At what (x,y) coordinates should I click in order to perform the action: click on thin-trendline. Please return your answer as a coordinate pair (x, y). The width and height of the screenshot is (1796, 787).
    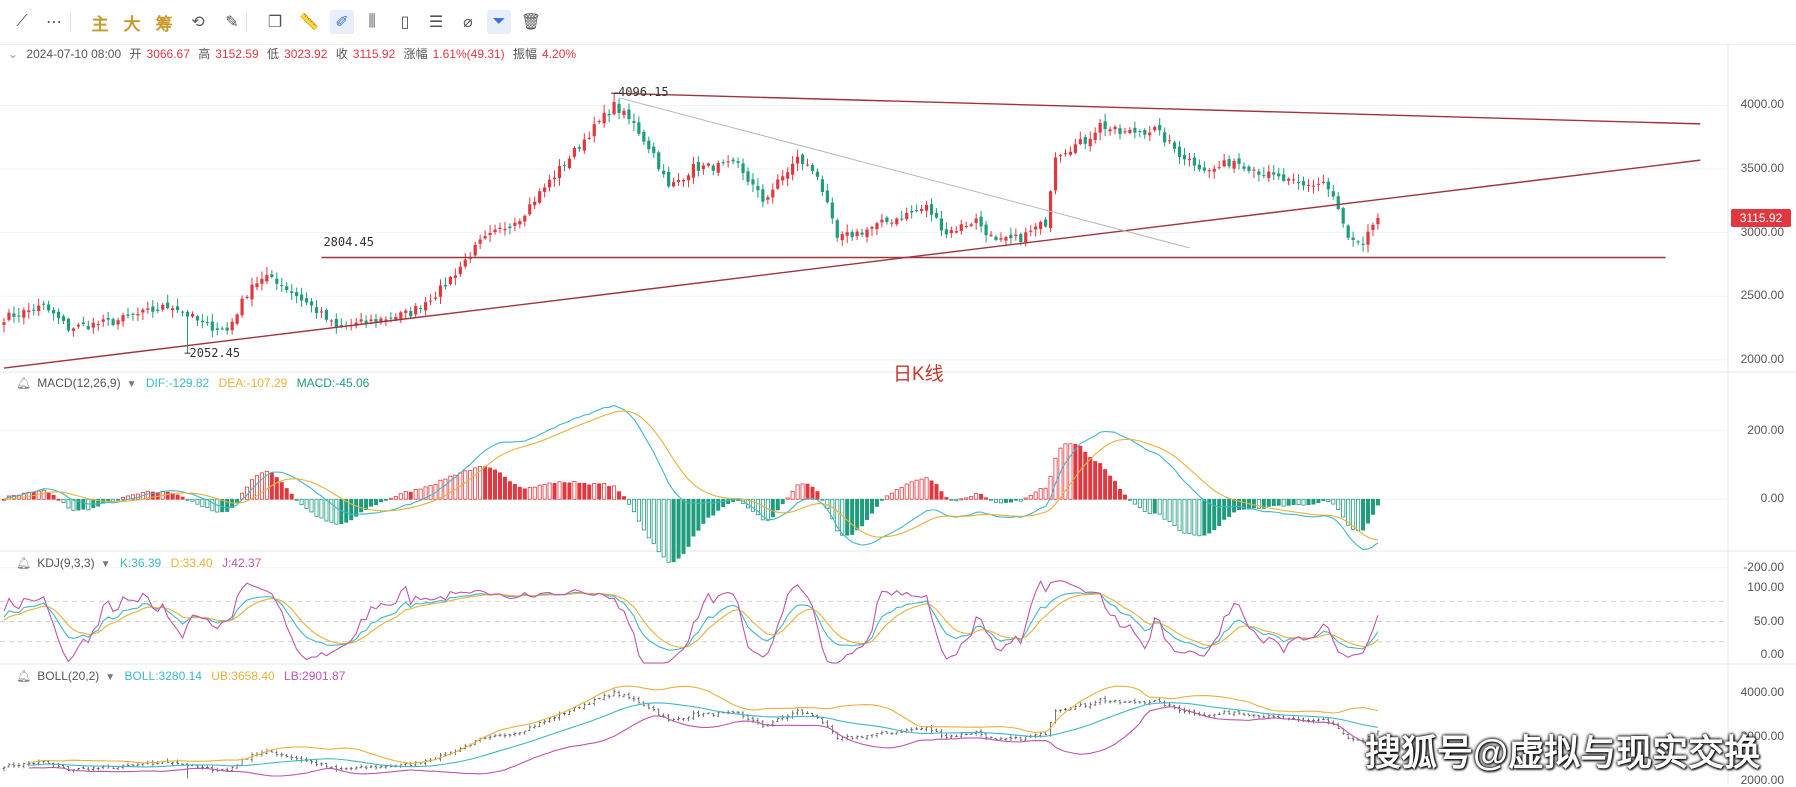
    Looking at the image, I should click on (904, 173).